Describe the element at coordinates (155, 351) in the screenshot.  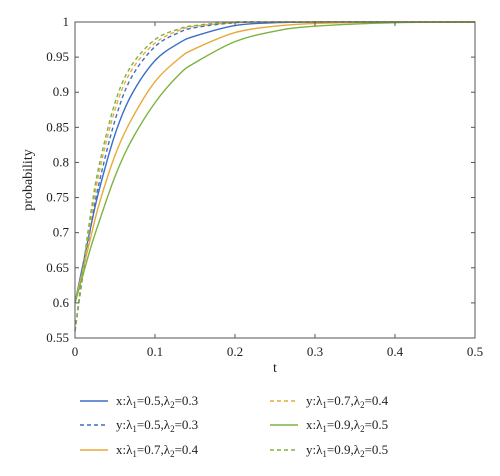
I see `x-tick-label: 0.1` at that location.